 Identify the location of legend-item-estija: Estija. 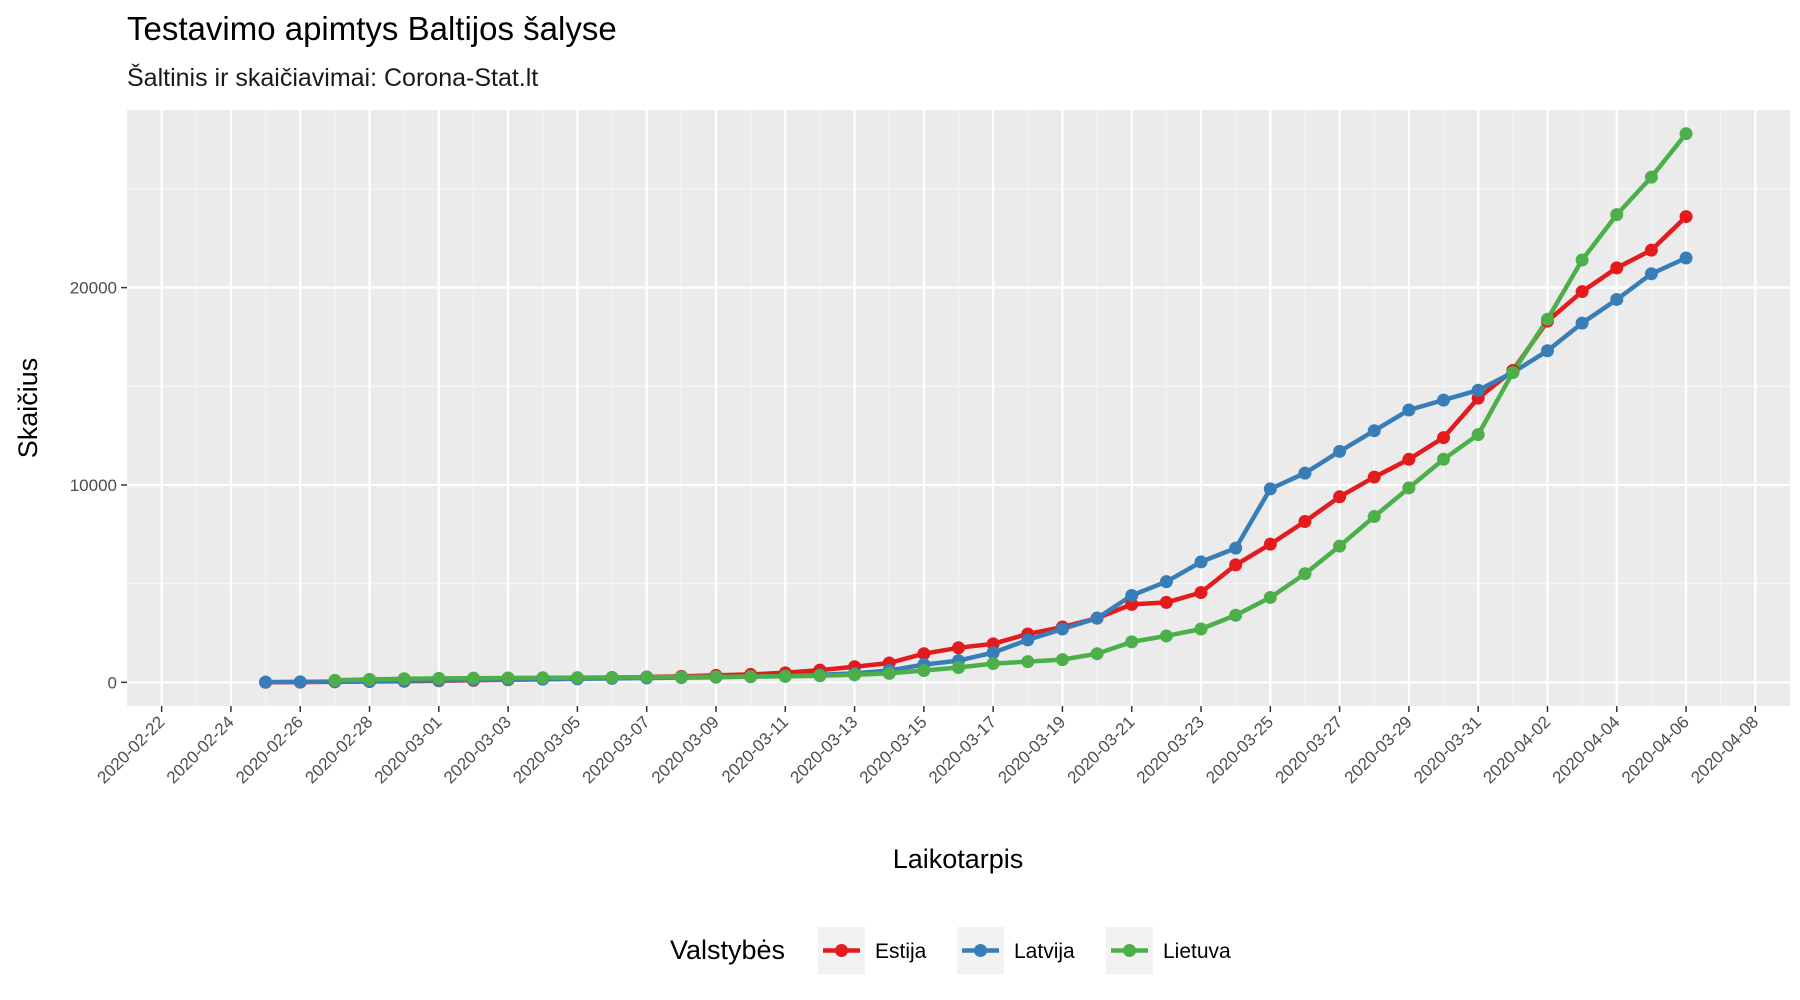
(872, 950).